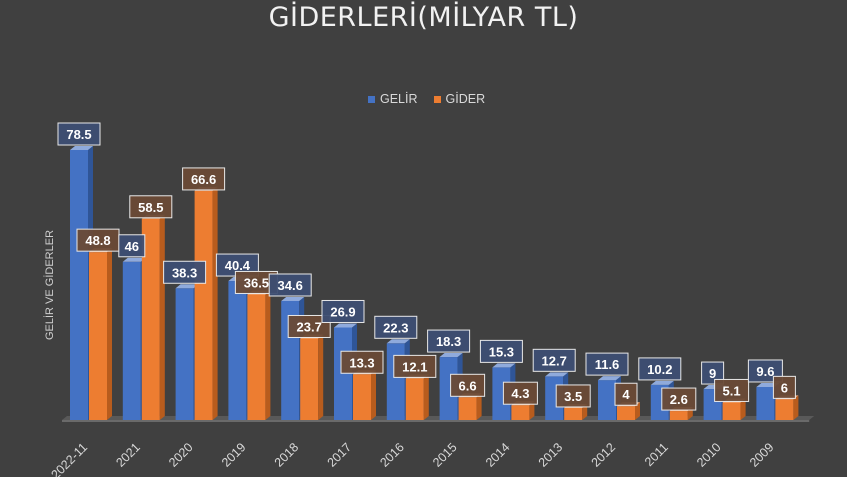  What do you see at coordinates (373, 395) in the screenshot?
I see `bar-side-gider-2017` at bounding box center [373, 395].